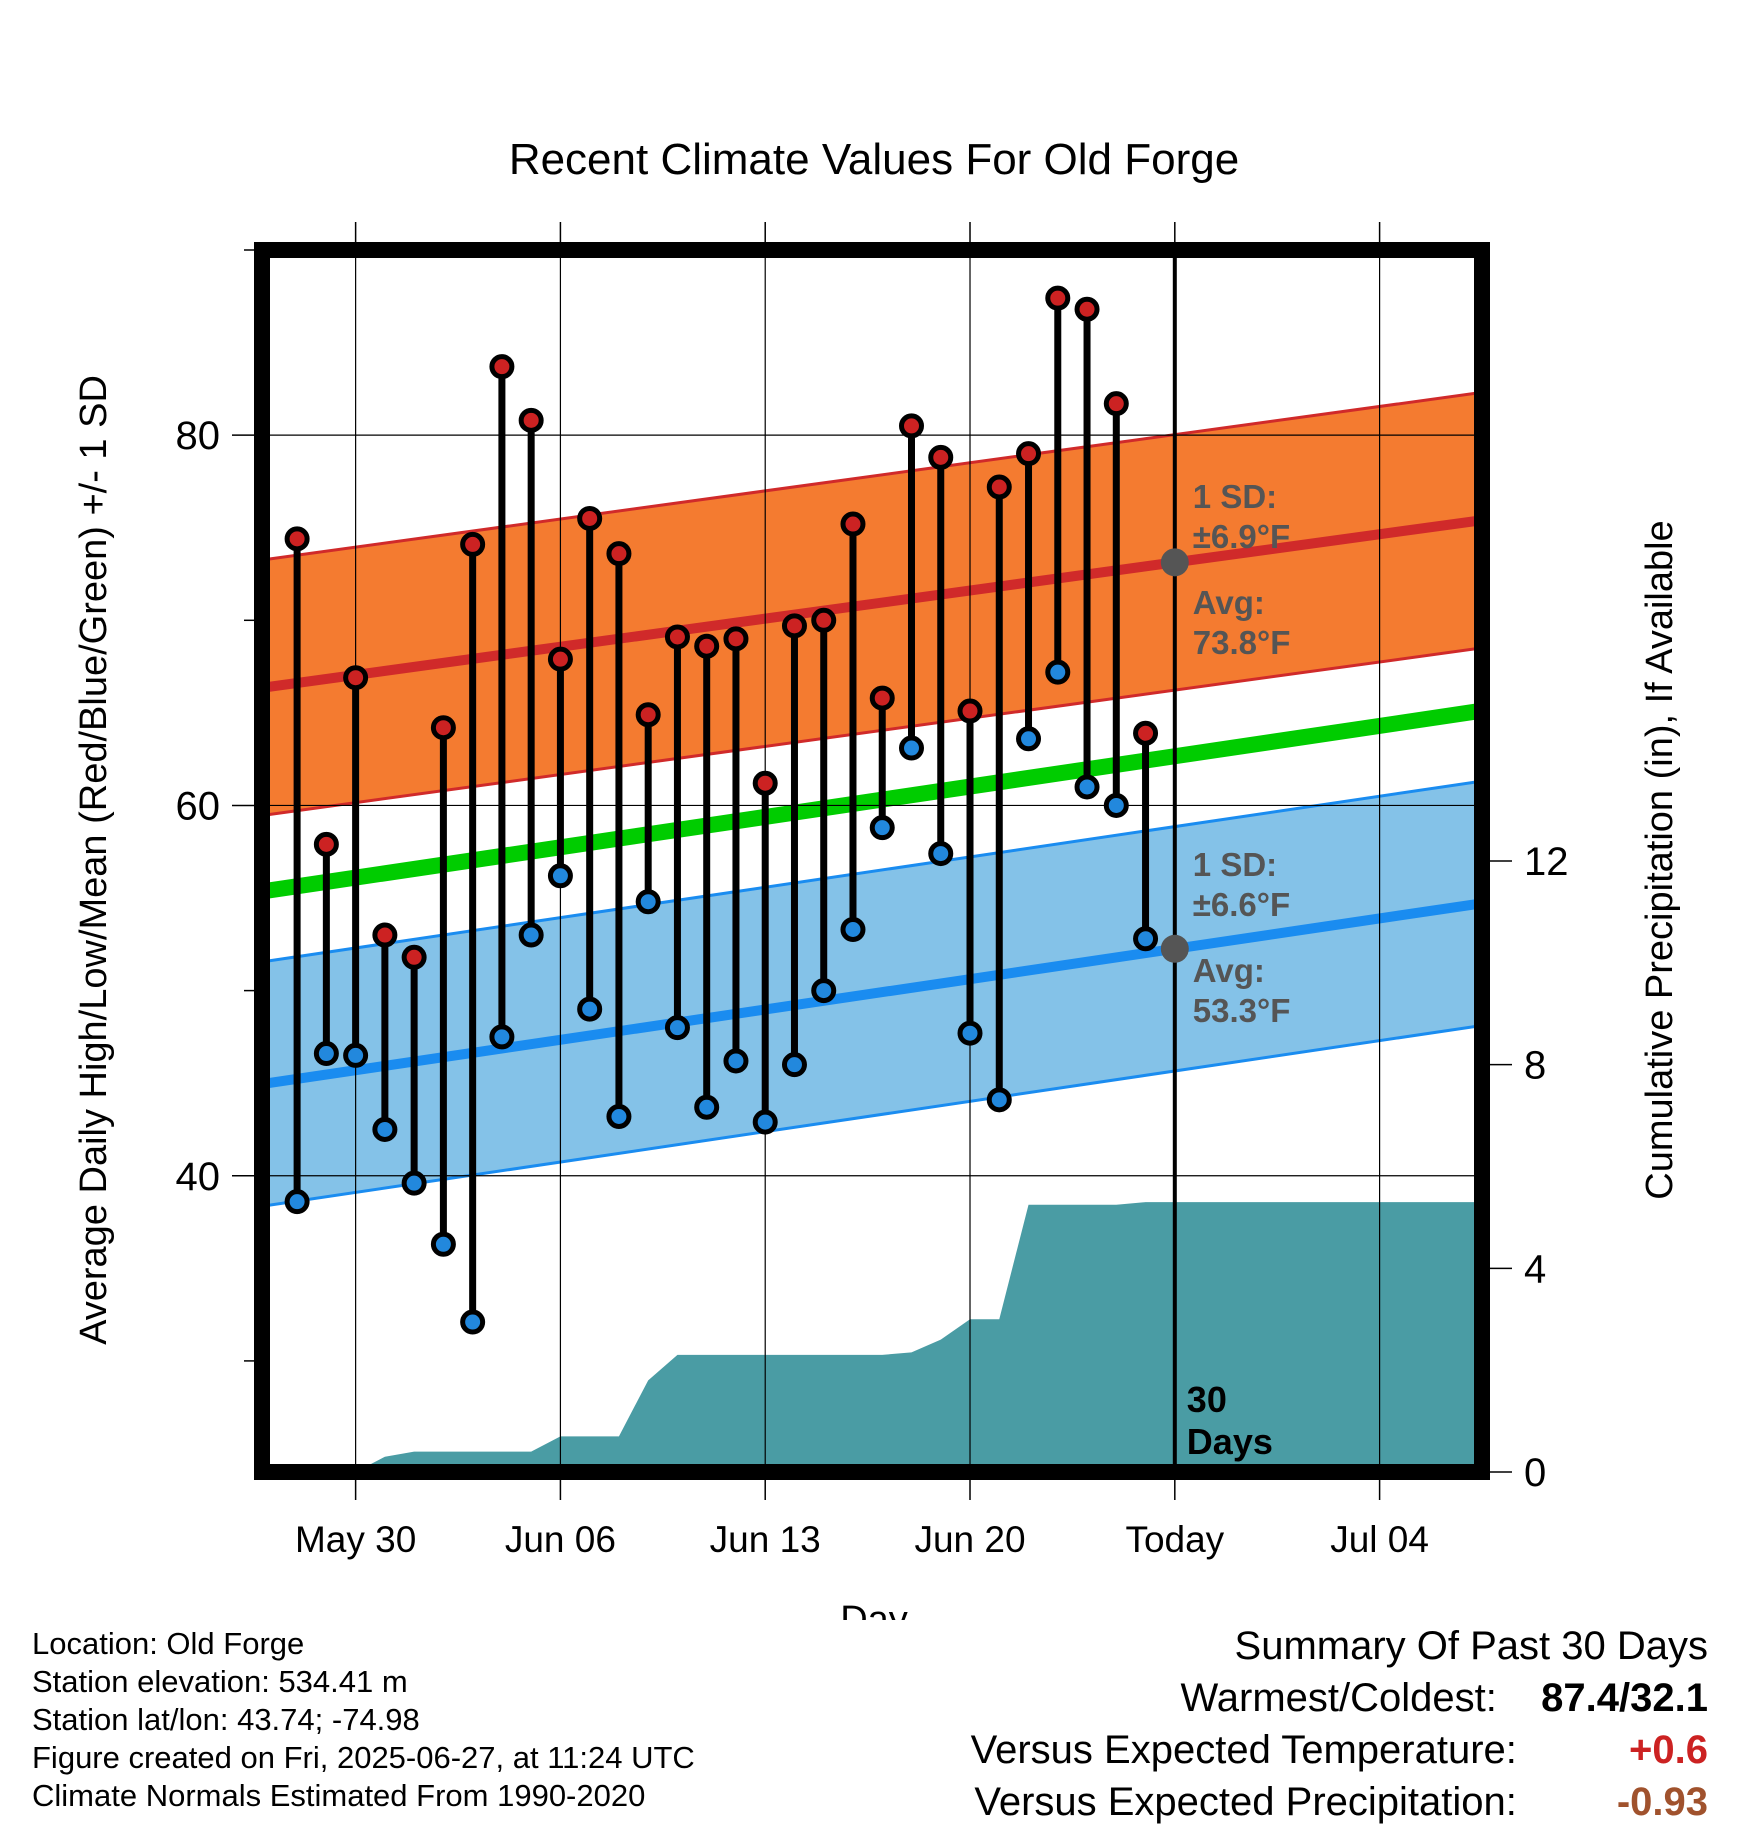 This screenshot has height=1828, width=1748. I want to click on window-label-number: 30, so click(1207, 1399).